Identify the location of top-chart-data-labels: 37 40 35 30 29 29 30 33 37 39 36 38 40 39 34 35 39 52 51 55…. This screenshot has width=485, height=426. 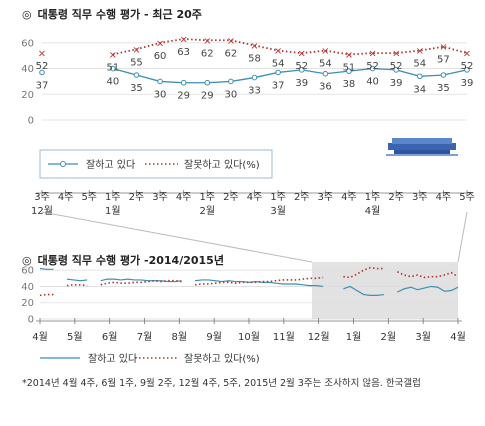
(255, 74).